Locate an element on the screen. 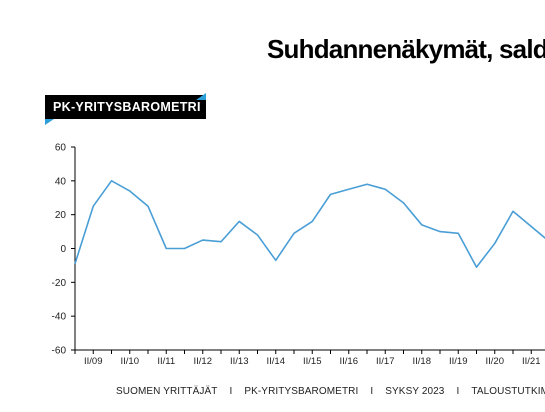 This screenshot has height=412, width=545. y-tick-label: 40 is located at coordinates (61, 181).